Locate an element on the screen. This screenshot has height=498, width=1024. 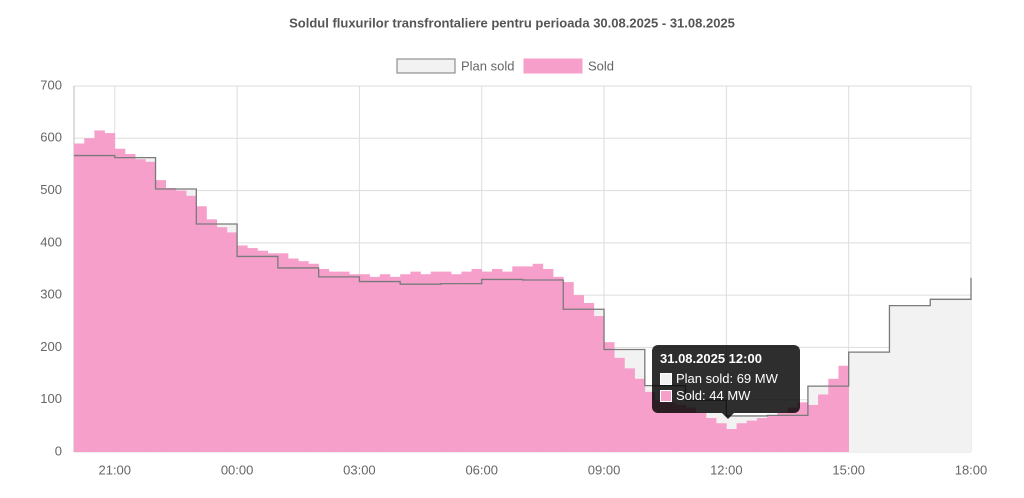
x-tick-label: 00:00 is located at coordinates (237, 469).